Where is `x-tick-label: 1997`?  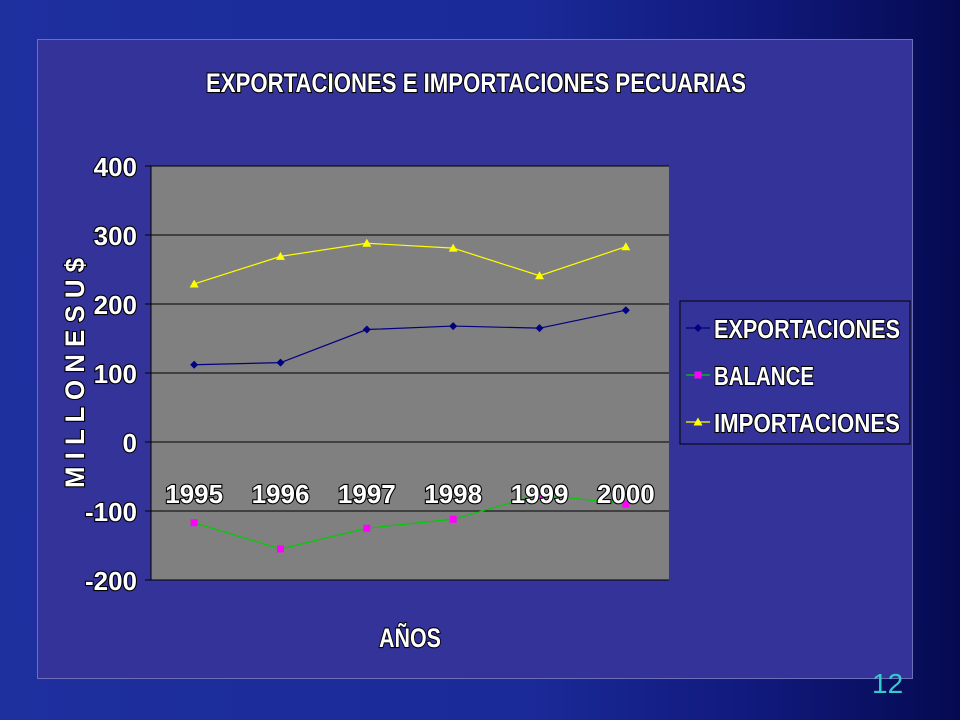
x-tick-label: 1997 is located at coordinates (367, 494).